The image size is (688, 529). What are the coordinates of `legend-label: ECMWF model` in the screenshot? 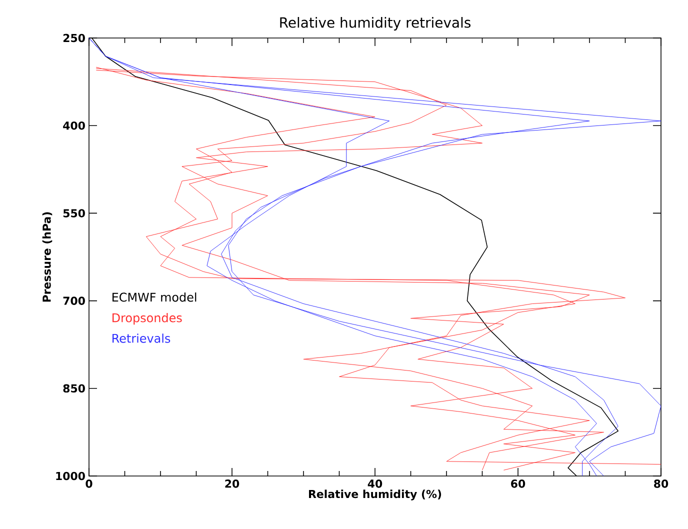 It's located at (154, 297).